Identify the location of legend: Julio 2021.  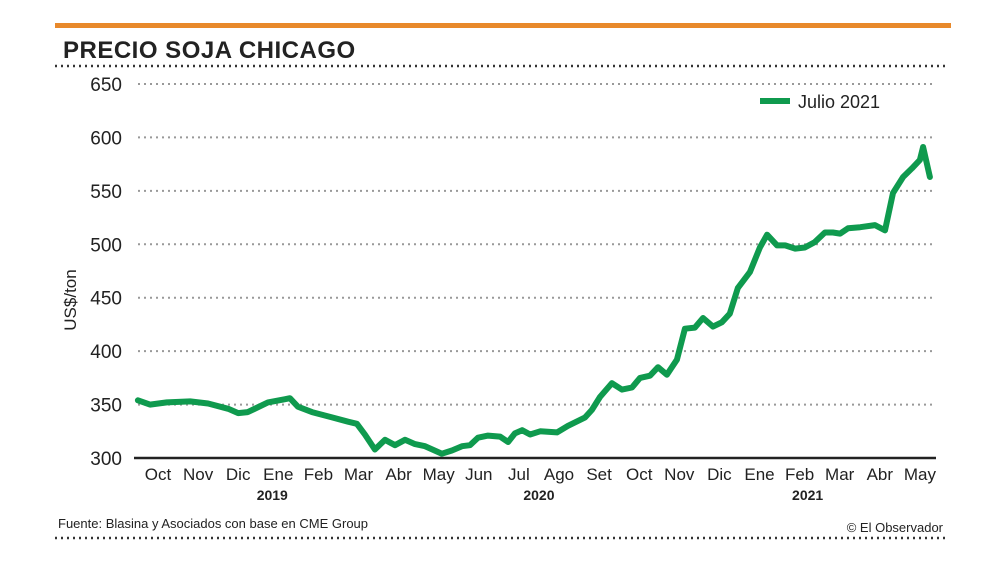
(820, 102).